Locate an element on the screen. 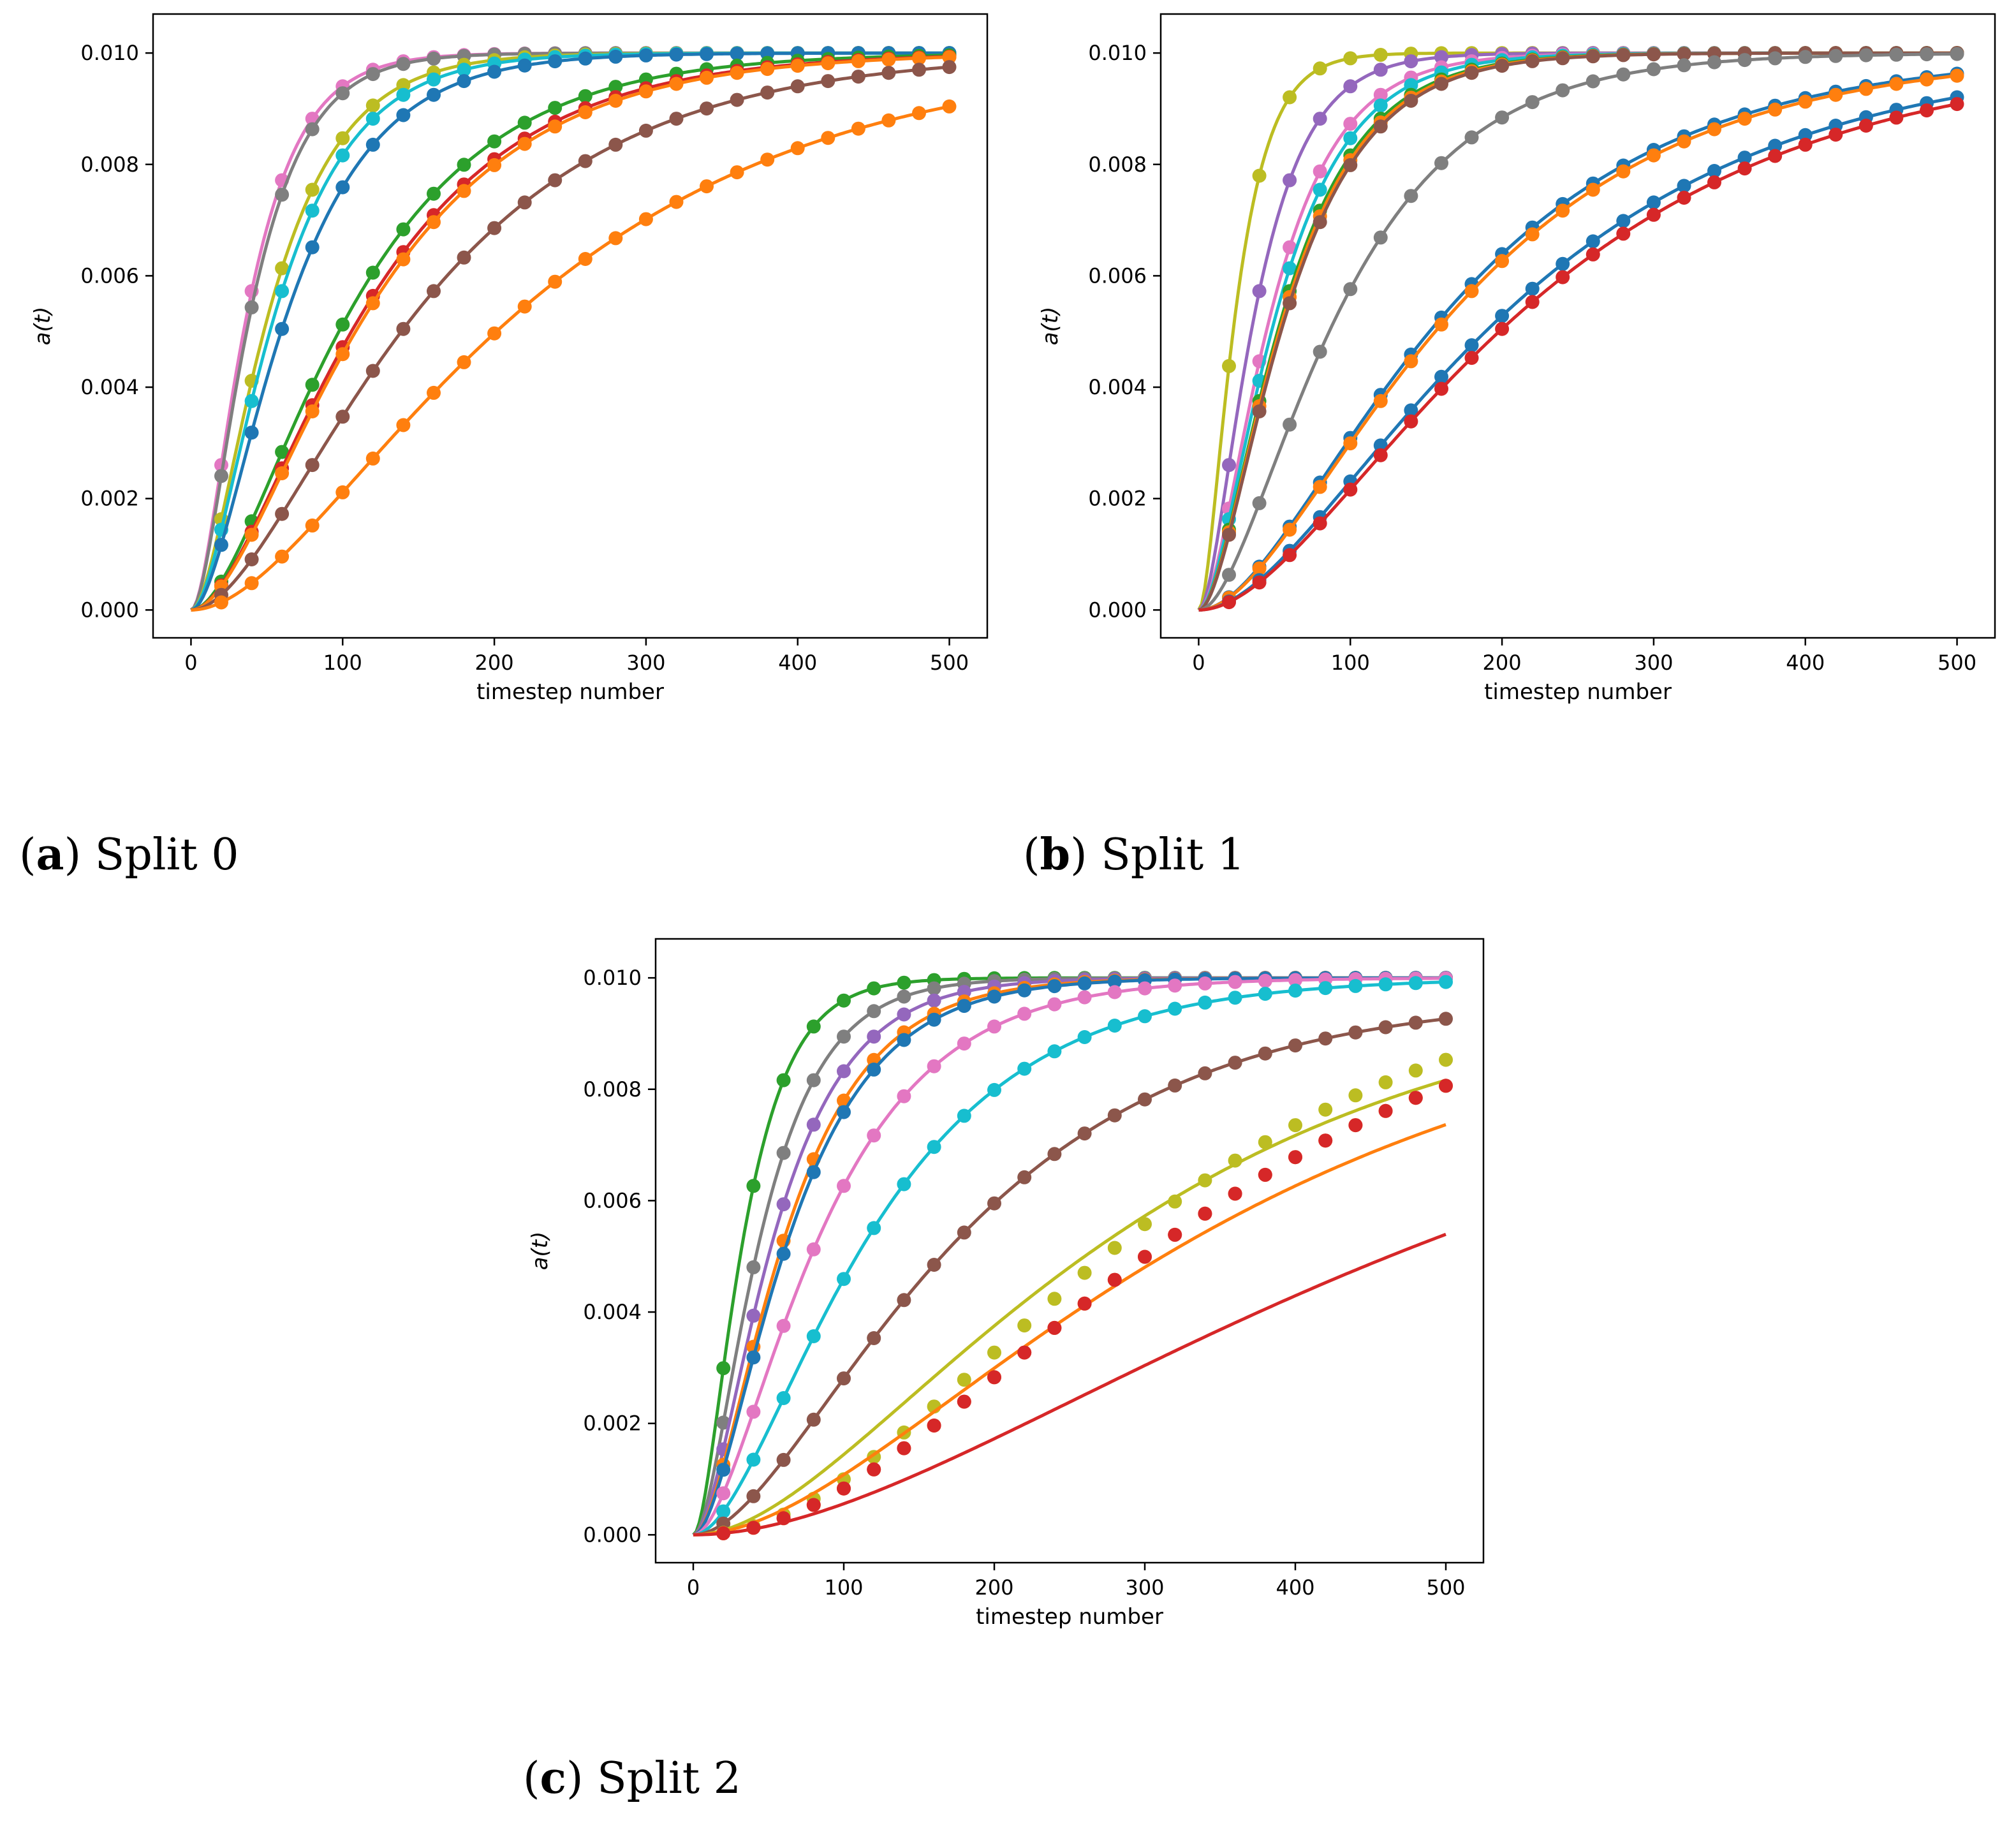 The height and width of the screenshot is (1828, 2016). series-line-brown is located at coordinates (570, 338).